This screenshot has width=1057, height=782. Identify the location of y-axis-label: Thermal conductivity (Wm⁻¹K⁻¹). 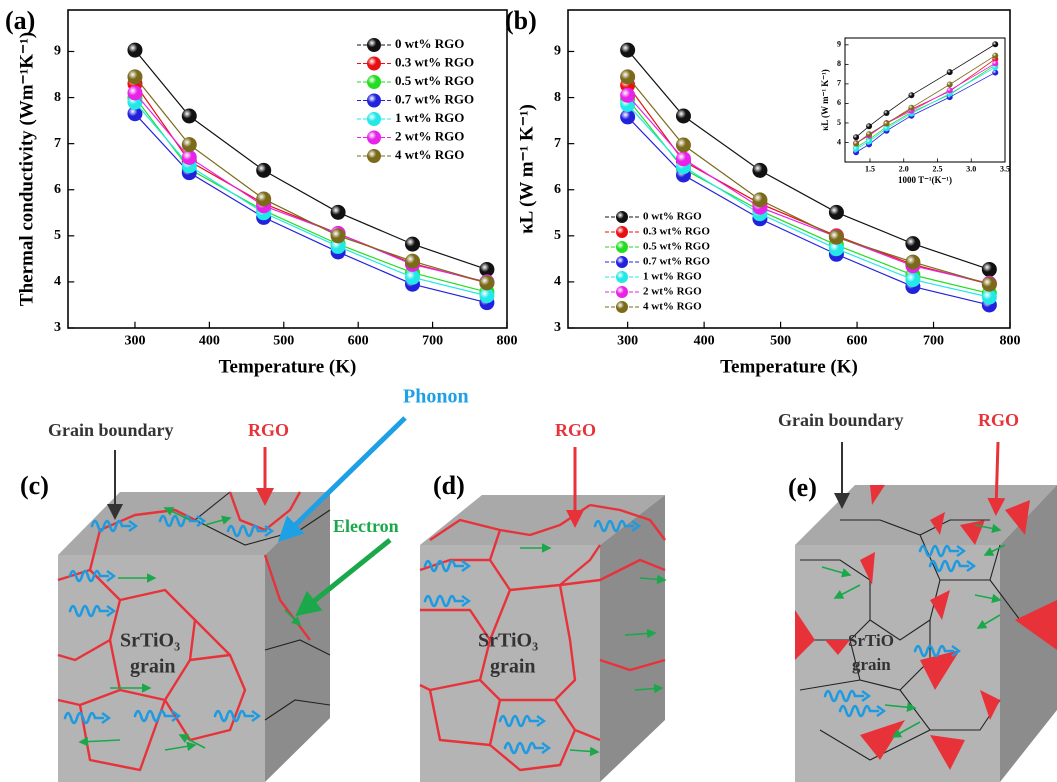
(26, 169).